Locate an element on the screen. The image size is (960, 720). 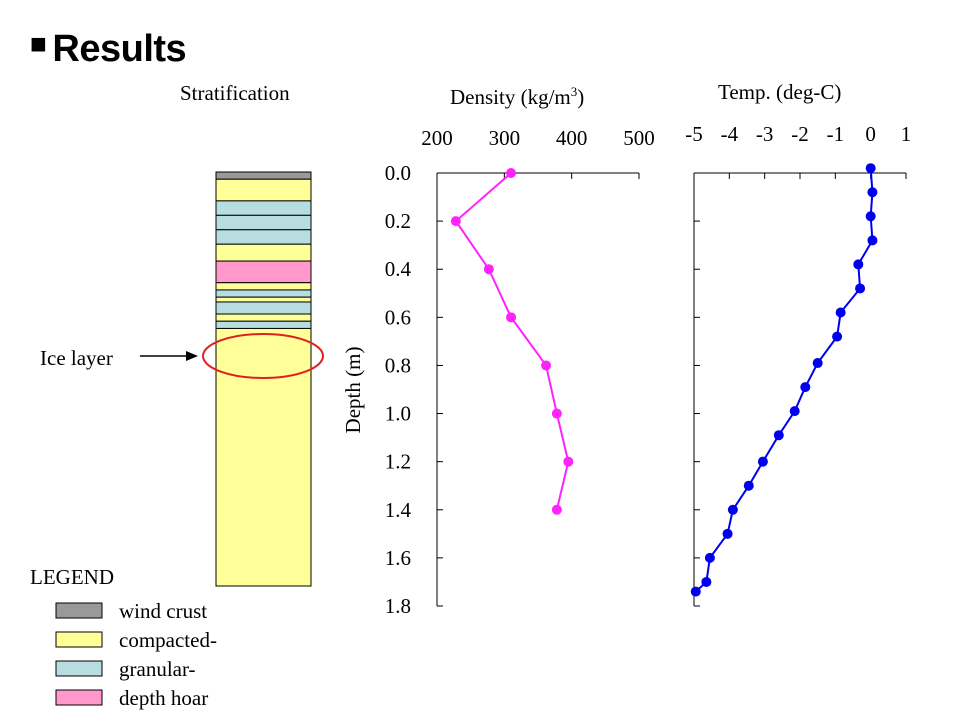
ice-layer-ellipse is located at coordinates (263, 356).